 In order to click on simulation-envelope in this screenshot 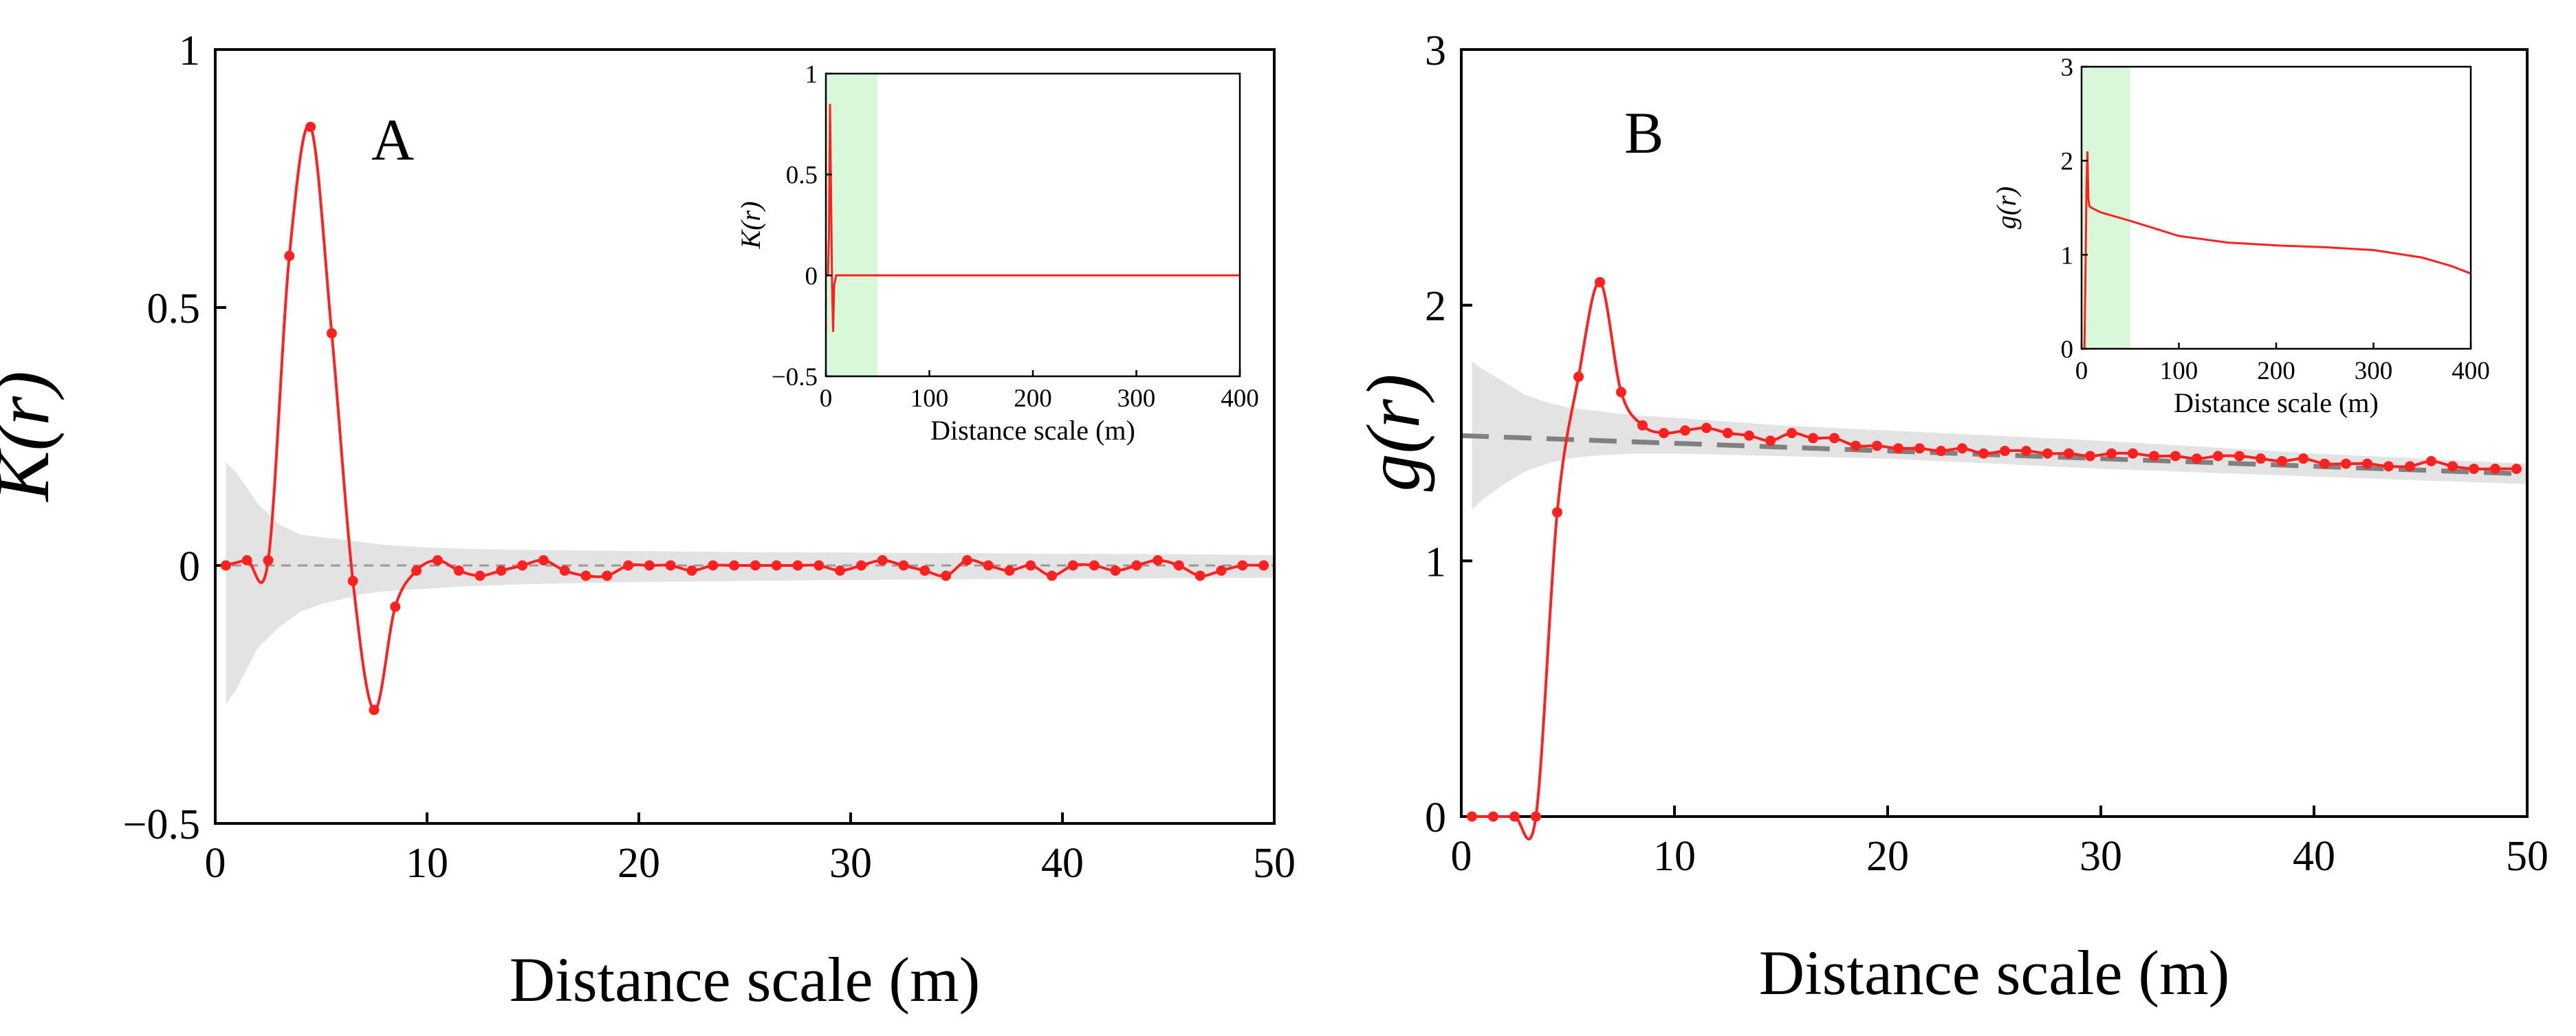, I will do `click(750, 584)`.